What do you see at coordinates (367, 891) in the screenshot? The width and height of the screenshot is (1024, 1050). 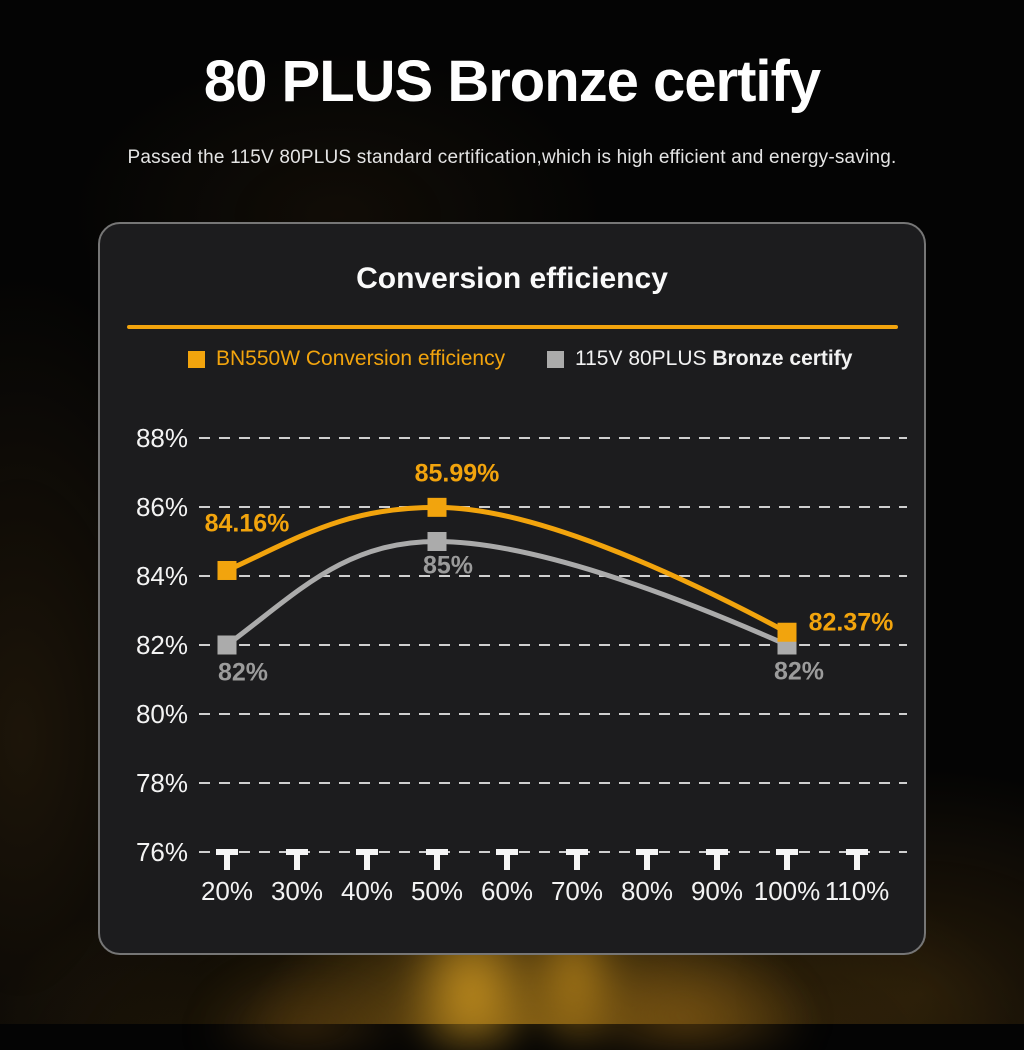 I see `x-tick-label: 40%` at bounding box center [367, 891].